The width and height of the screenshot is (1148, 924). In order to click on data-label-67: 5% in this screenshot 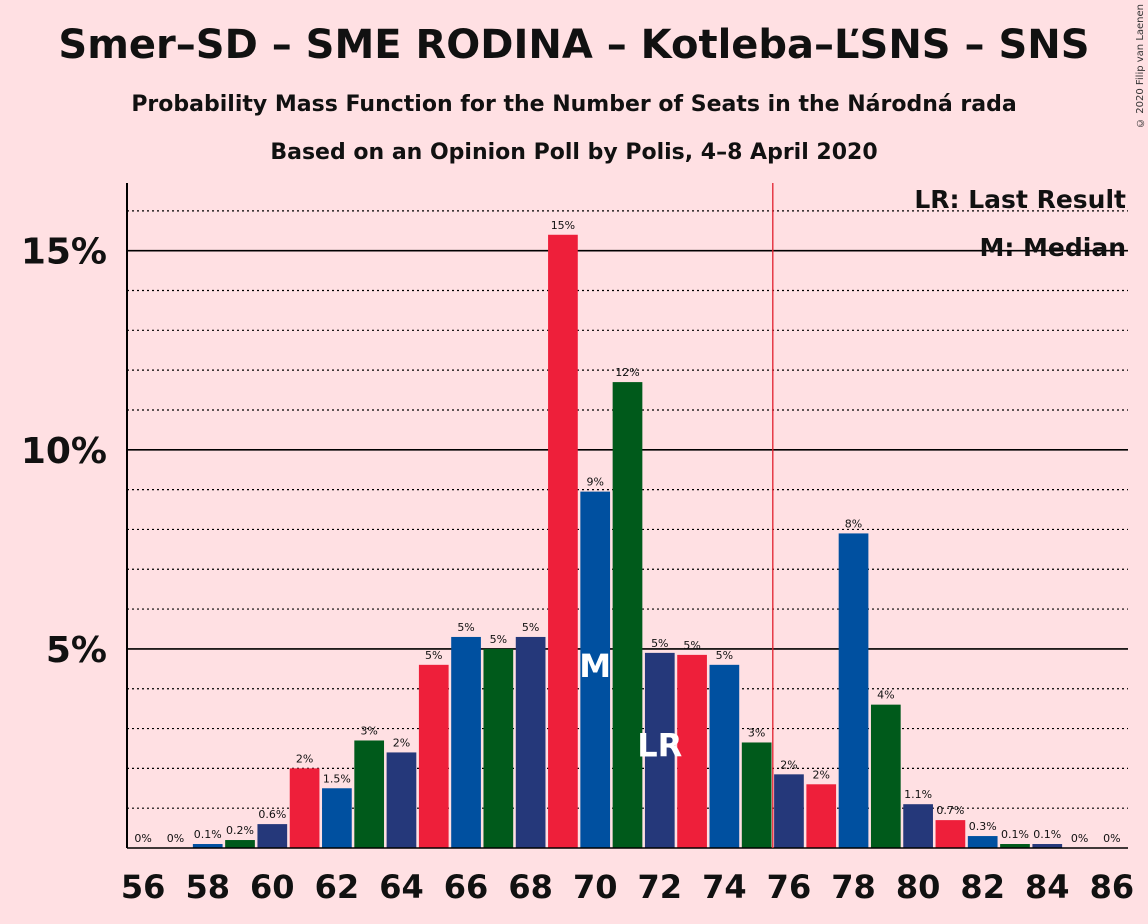, I will do `click(498, 639)`.